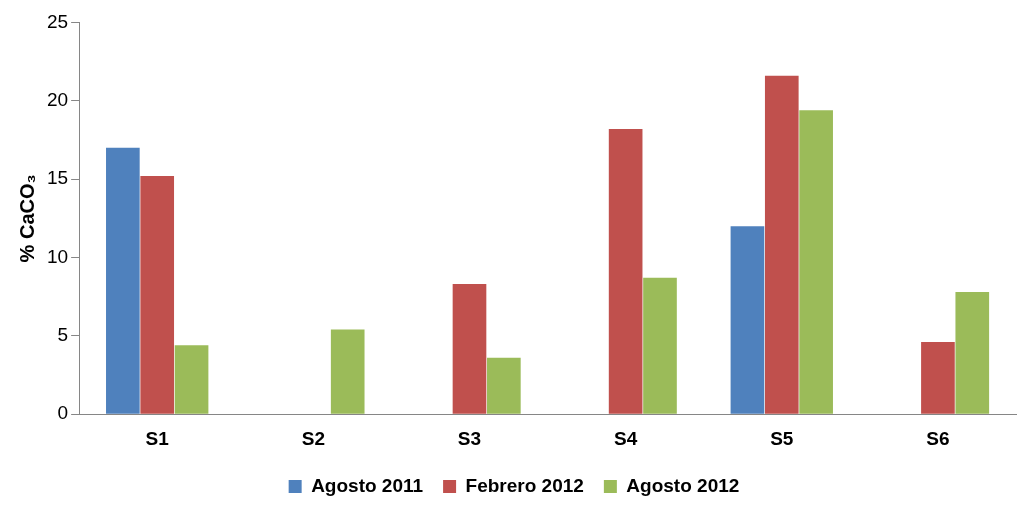 This screenshot has width=1034, height=514. Describe the element at coordinates (26, 218) in the screenshot. I see `y-axis-title: % CaCO₃` at that location.